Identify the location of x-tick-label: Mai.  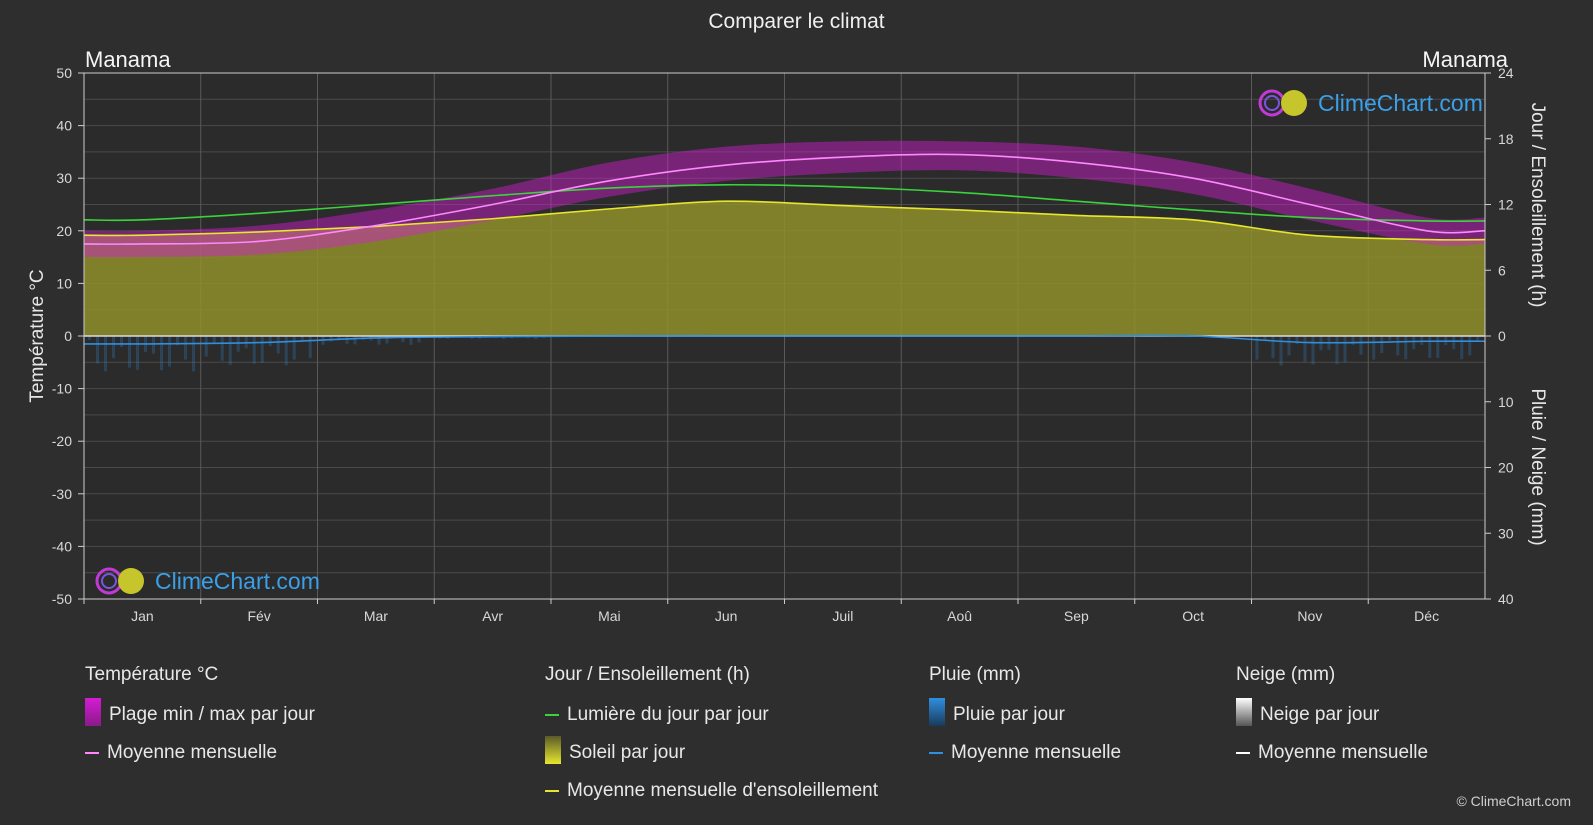
(609, 616).